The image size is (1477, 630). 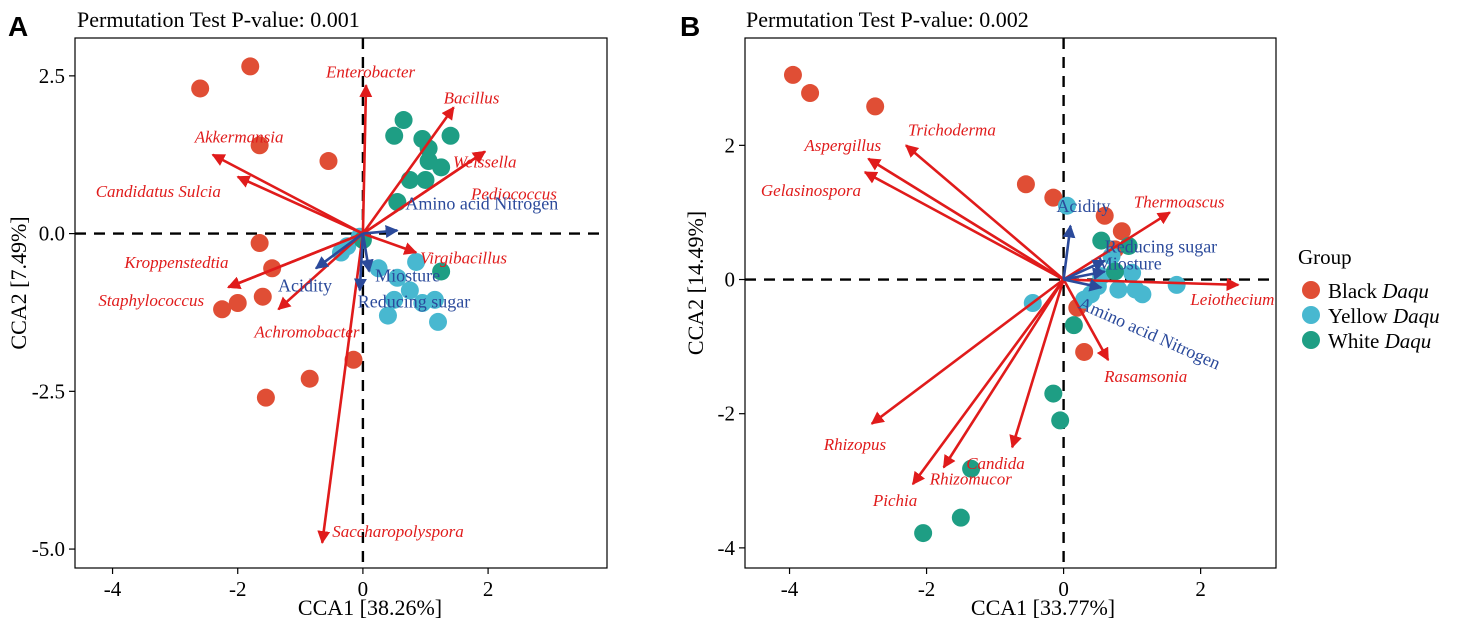 What do you see at coordinates (158, 191) in the screenshot?
I see `species-label-candidatus-sulcia: Candidatus Sulcia` at bounding box center [158, 191].